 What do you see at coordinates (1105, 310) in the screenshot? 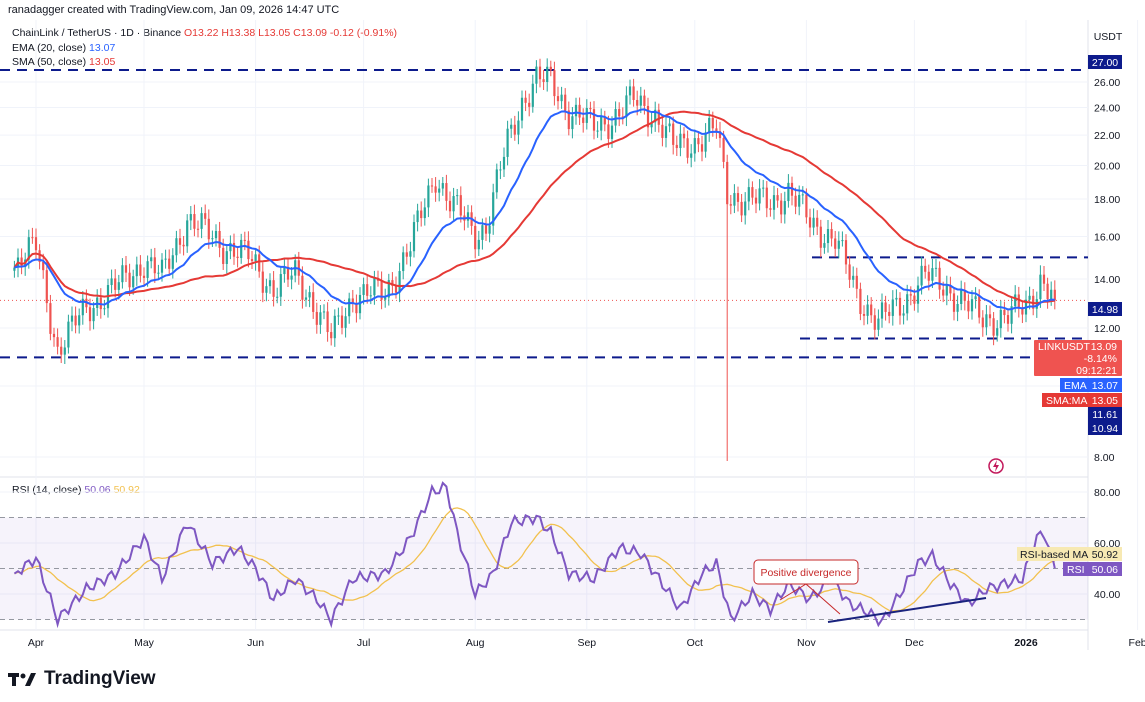
I see `svg-text: 14.98` at bounding box center [1105, 310].